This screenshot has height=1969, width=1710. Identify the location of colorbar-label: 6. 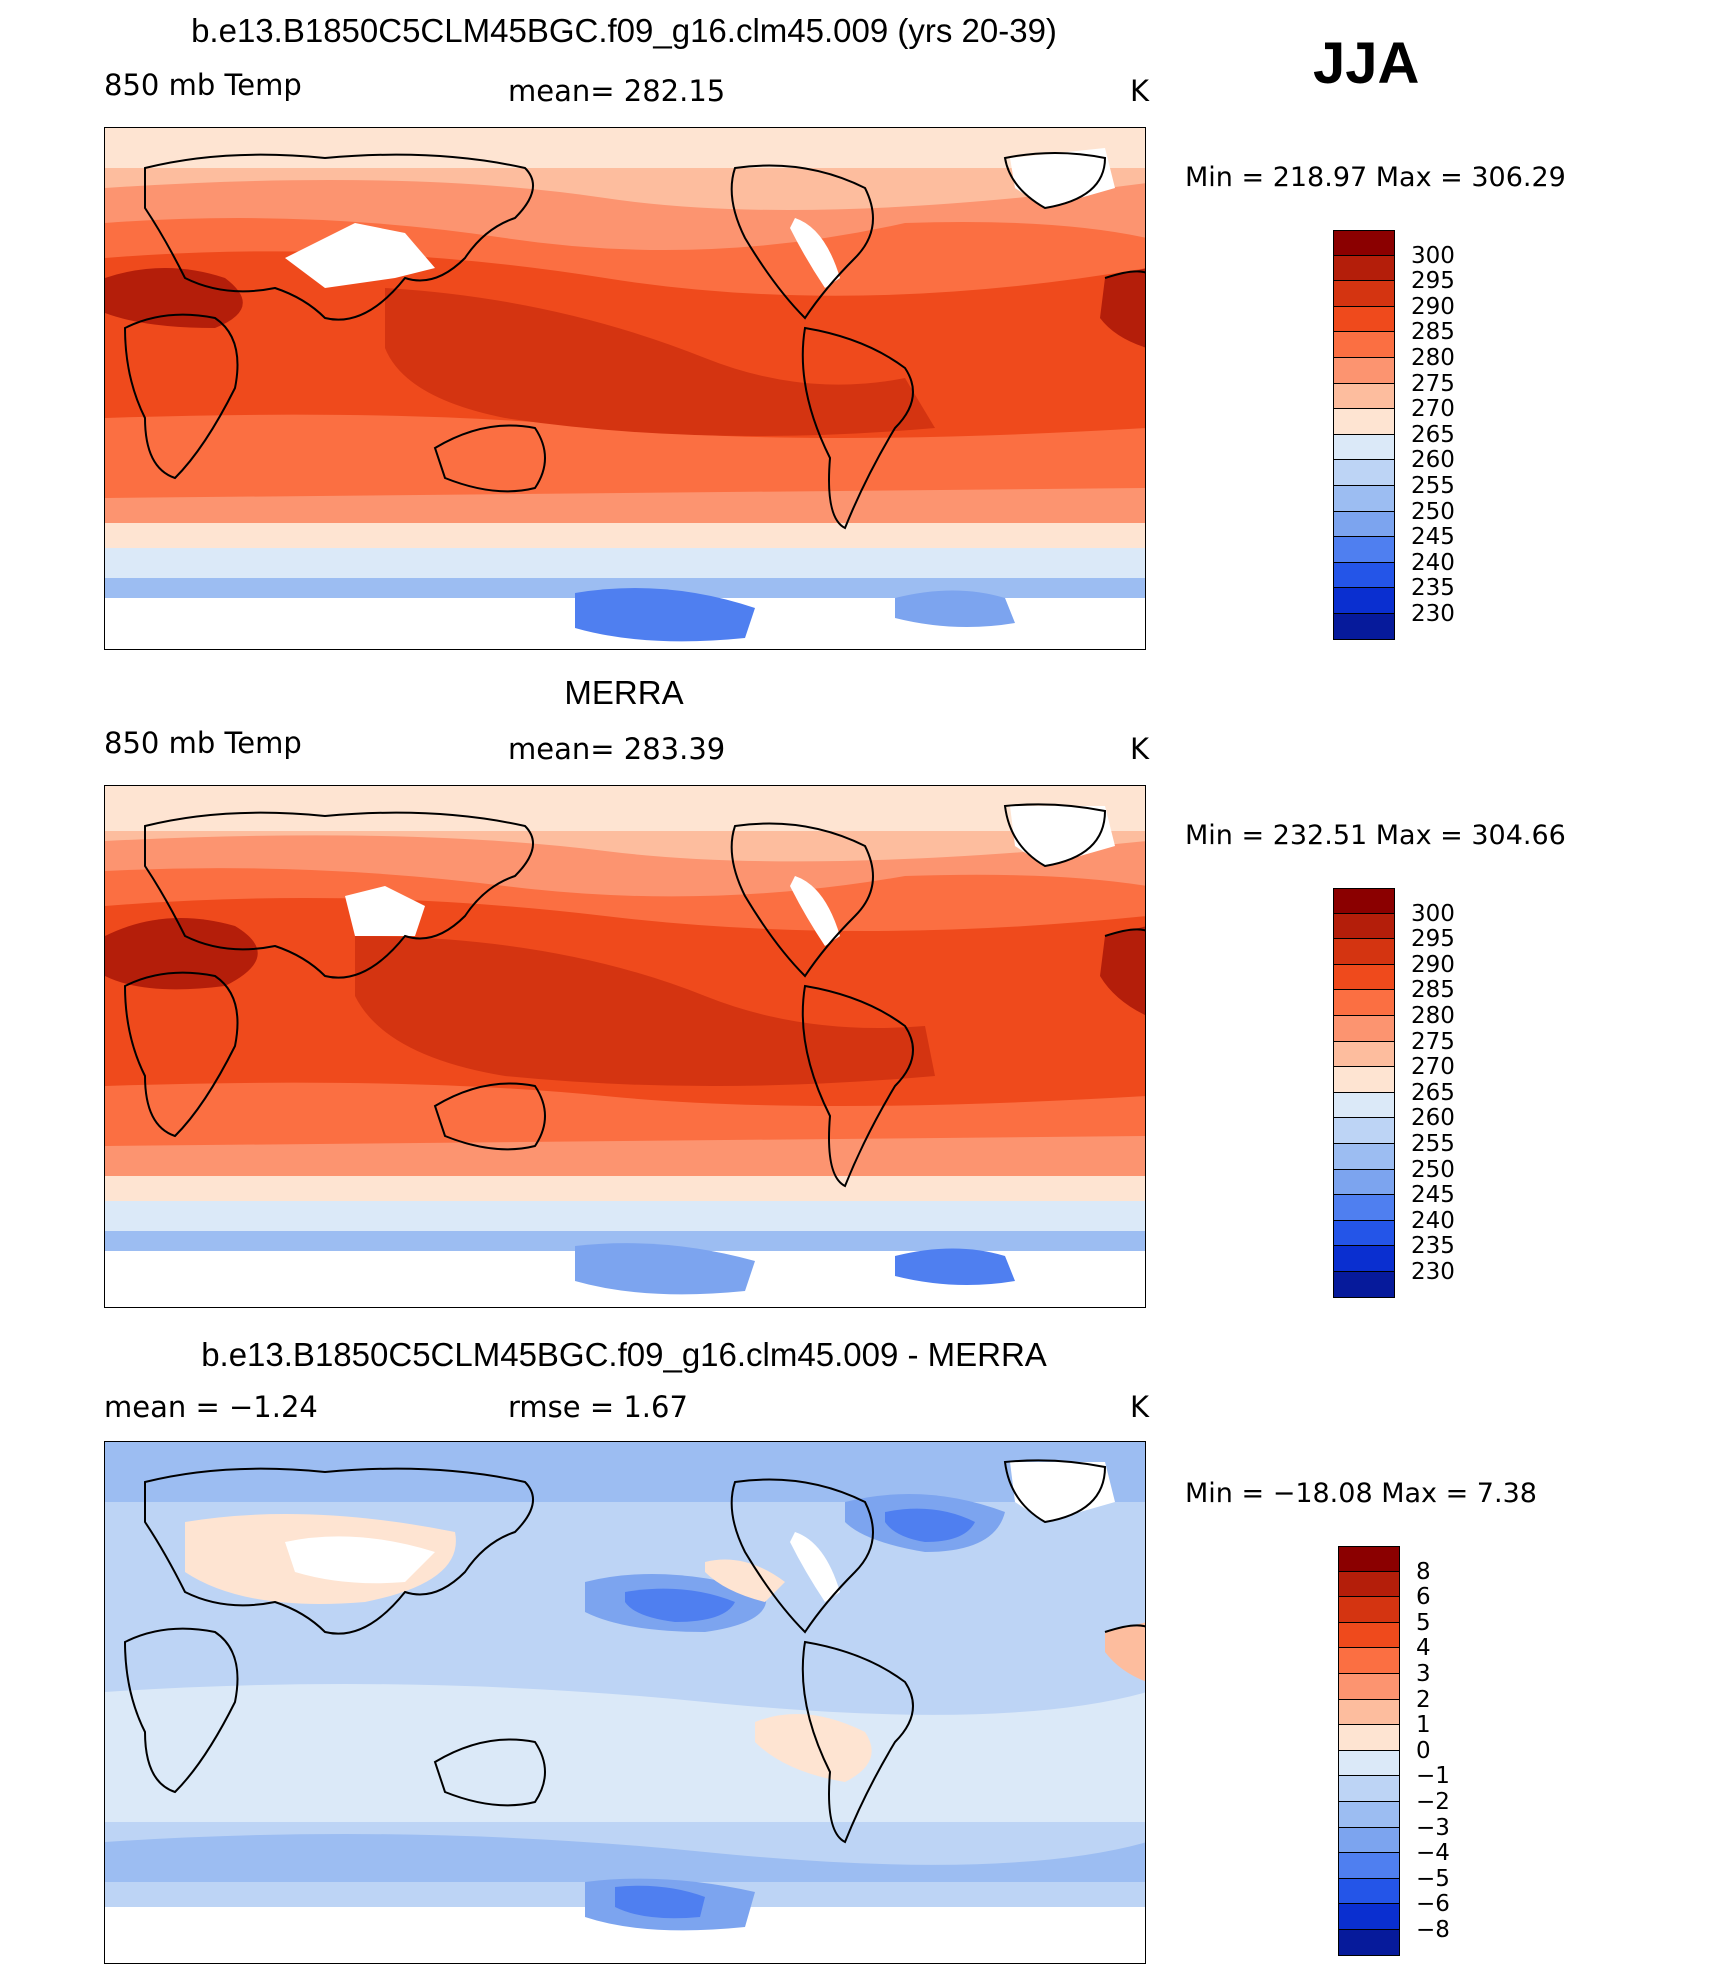
(1423, 1597).